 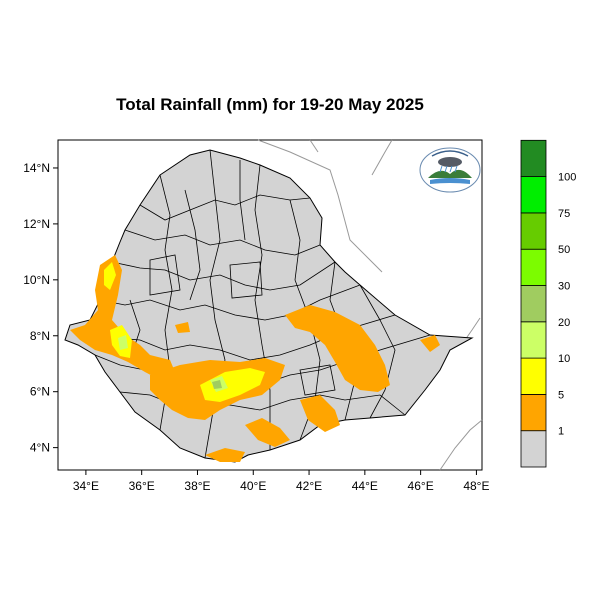 What do you see at coordinates (564, 250) in the screenshot?
I see `legend-label: 50` at bounding box center [564, 250].